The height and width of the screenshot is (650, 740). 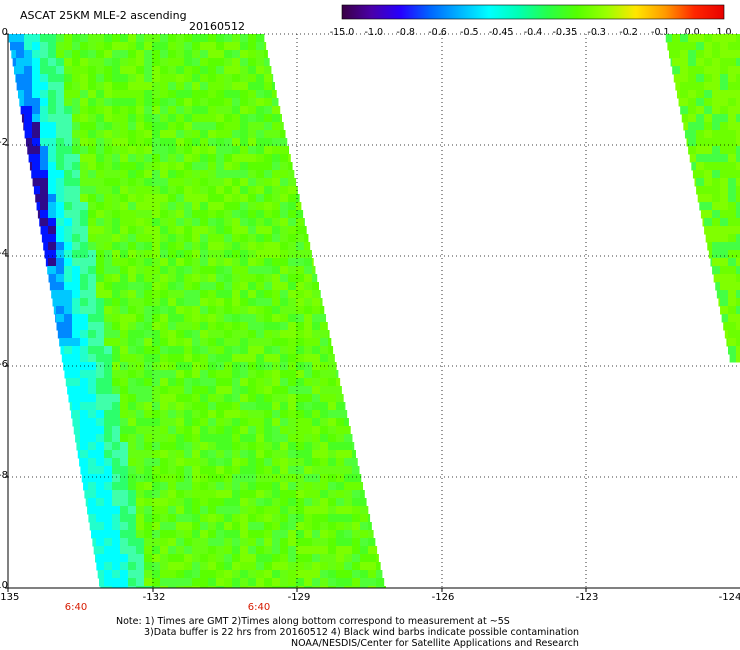 I want to click on y-tick-label: -8, so click(x=4, y=475).